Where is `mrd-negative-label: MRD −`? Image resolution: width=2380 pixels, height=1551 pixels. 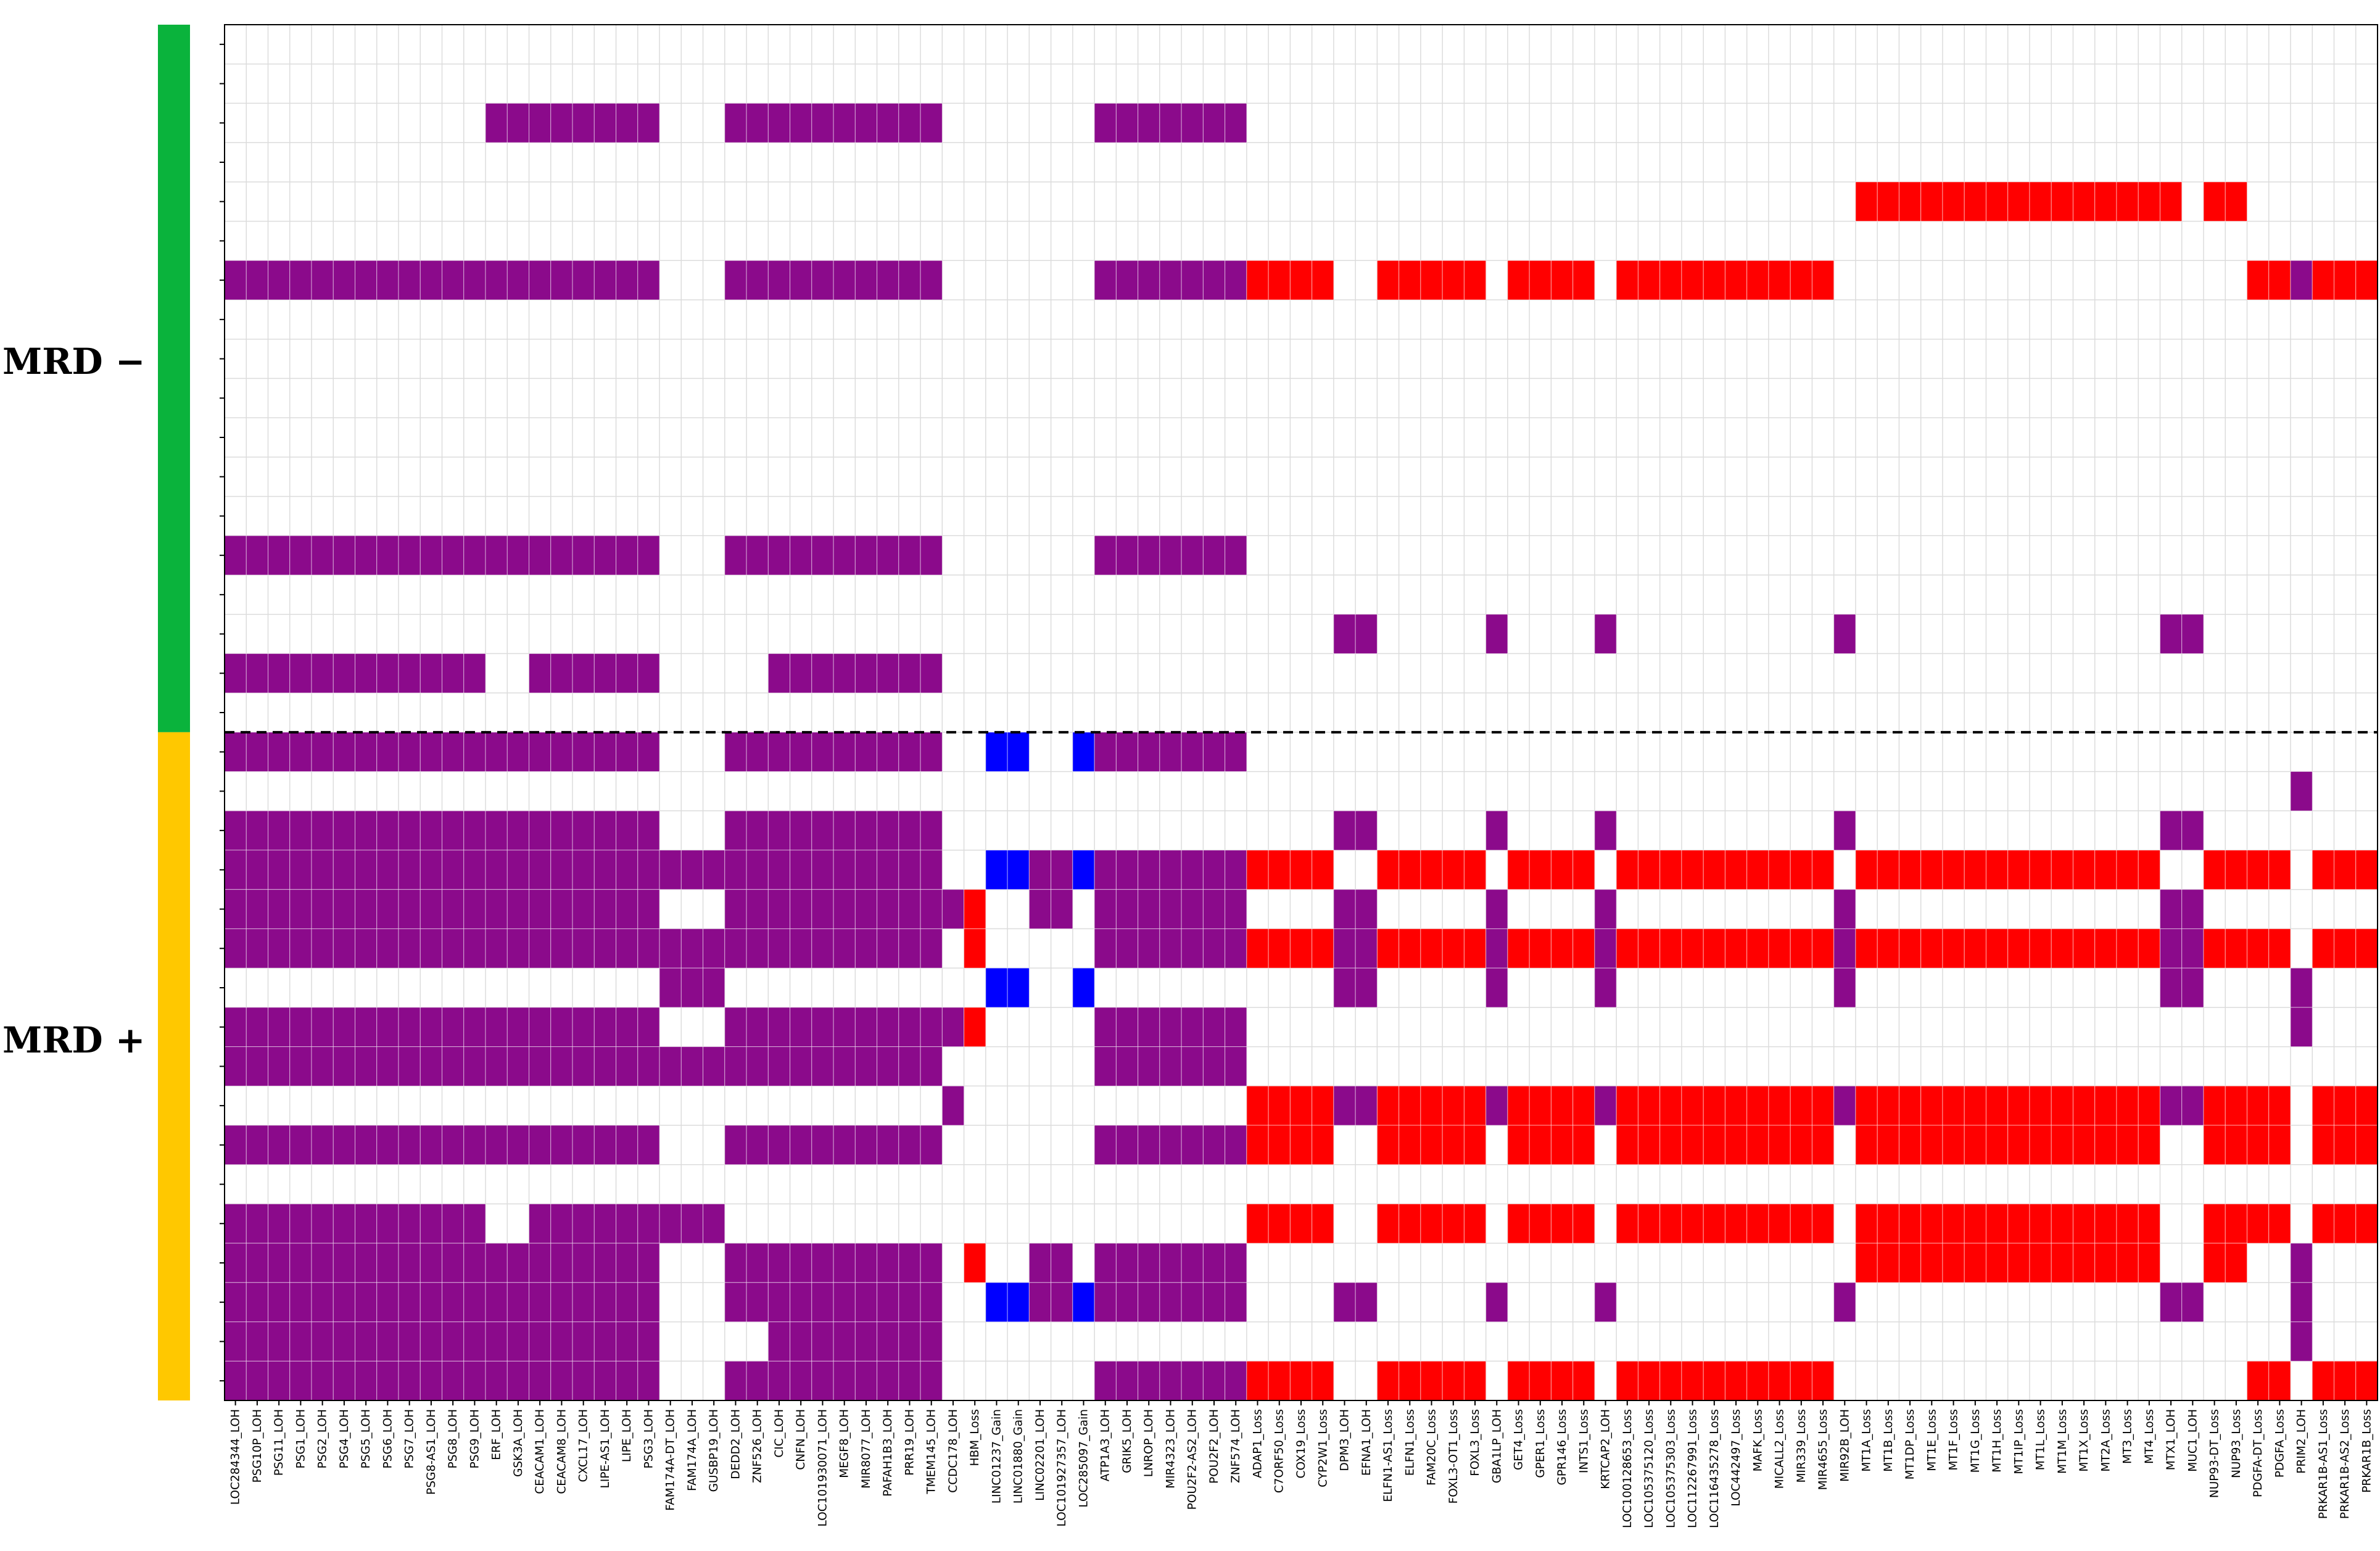
mrd-negative-label: MRD − is located at coordinates (74, 362).